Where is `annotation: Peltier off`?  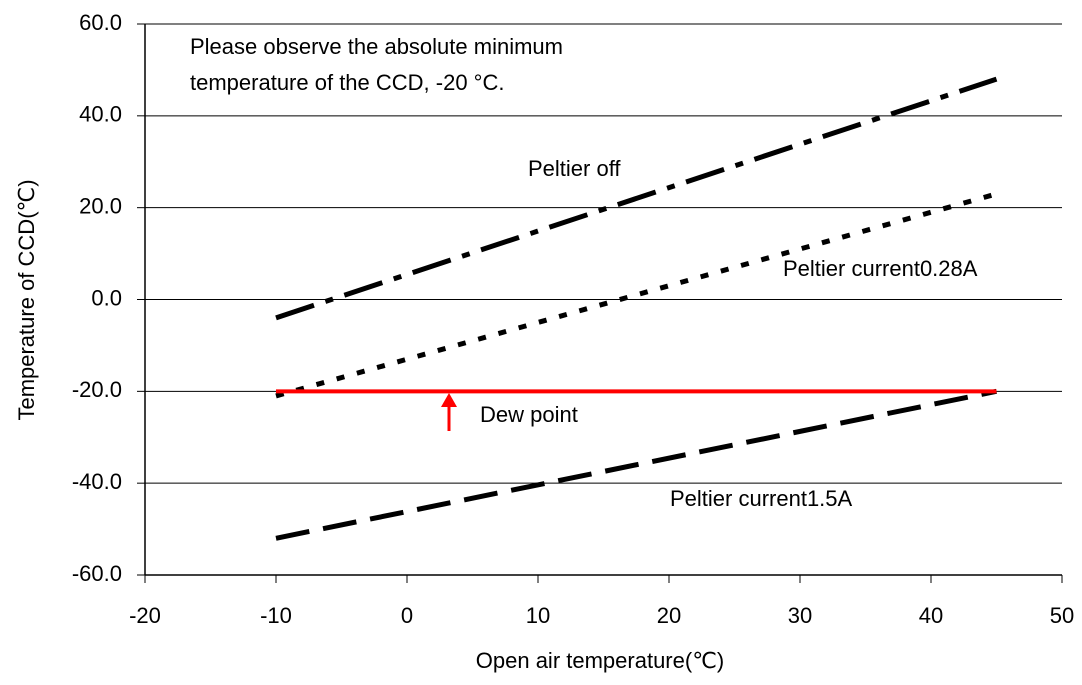
annotation: Peltier off is located at coordinates (574, 168).